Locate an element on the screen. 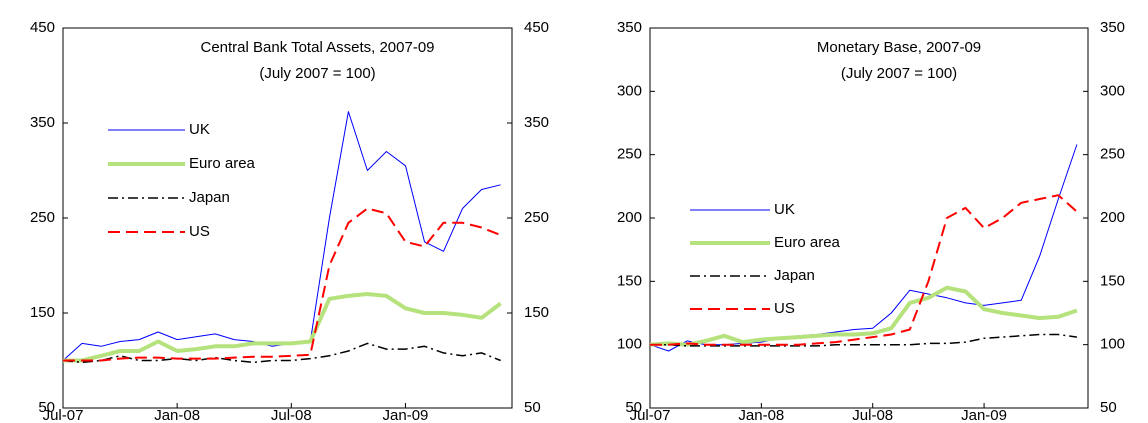 The height and width of the screenshot is (423, 1148). chart-title: Monetary Base, 2007-09 is located at coordinates (899, 47).